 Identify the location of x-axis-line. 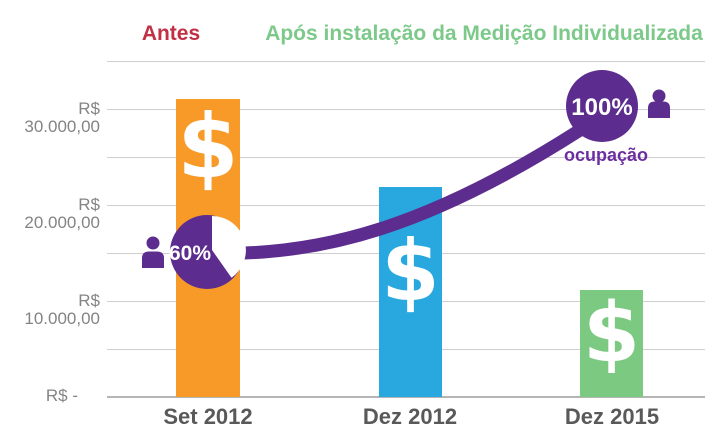
(406, 397).